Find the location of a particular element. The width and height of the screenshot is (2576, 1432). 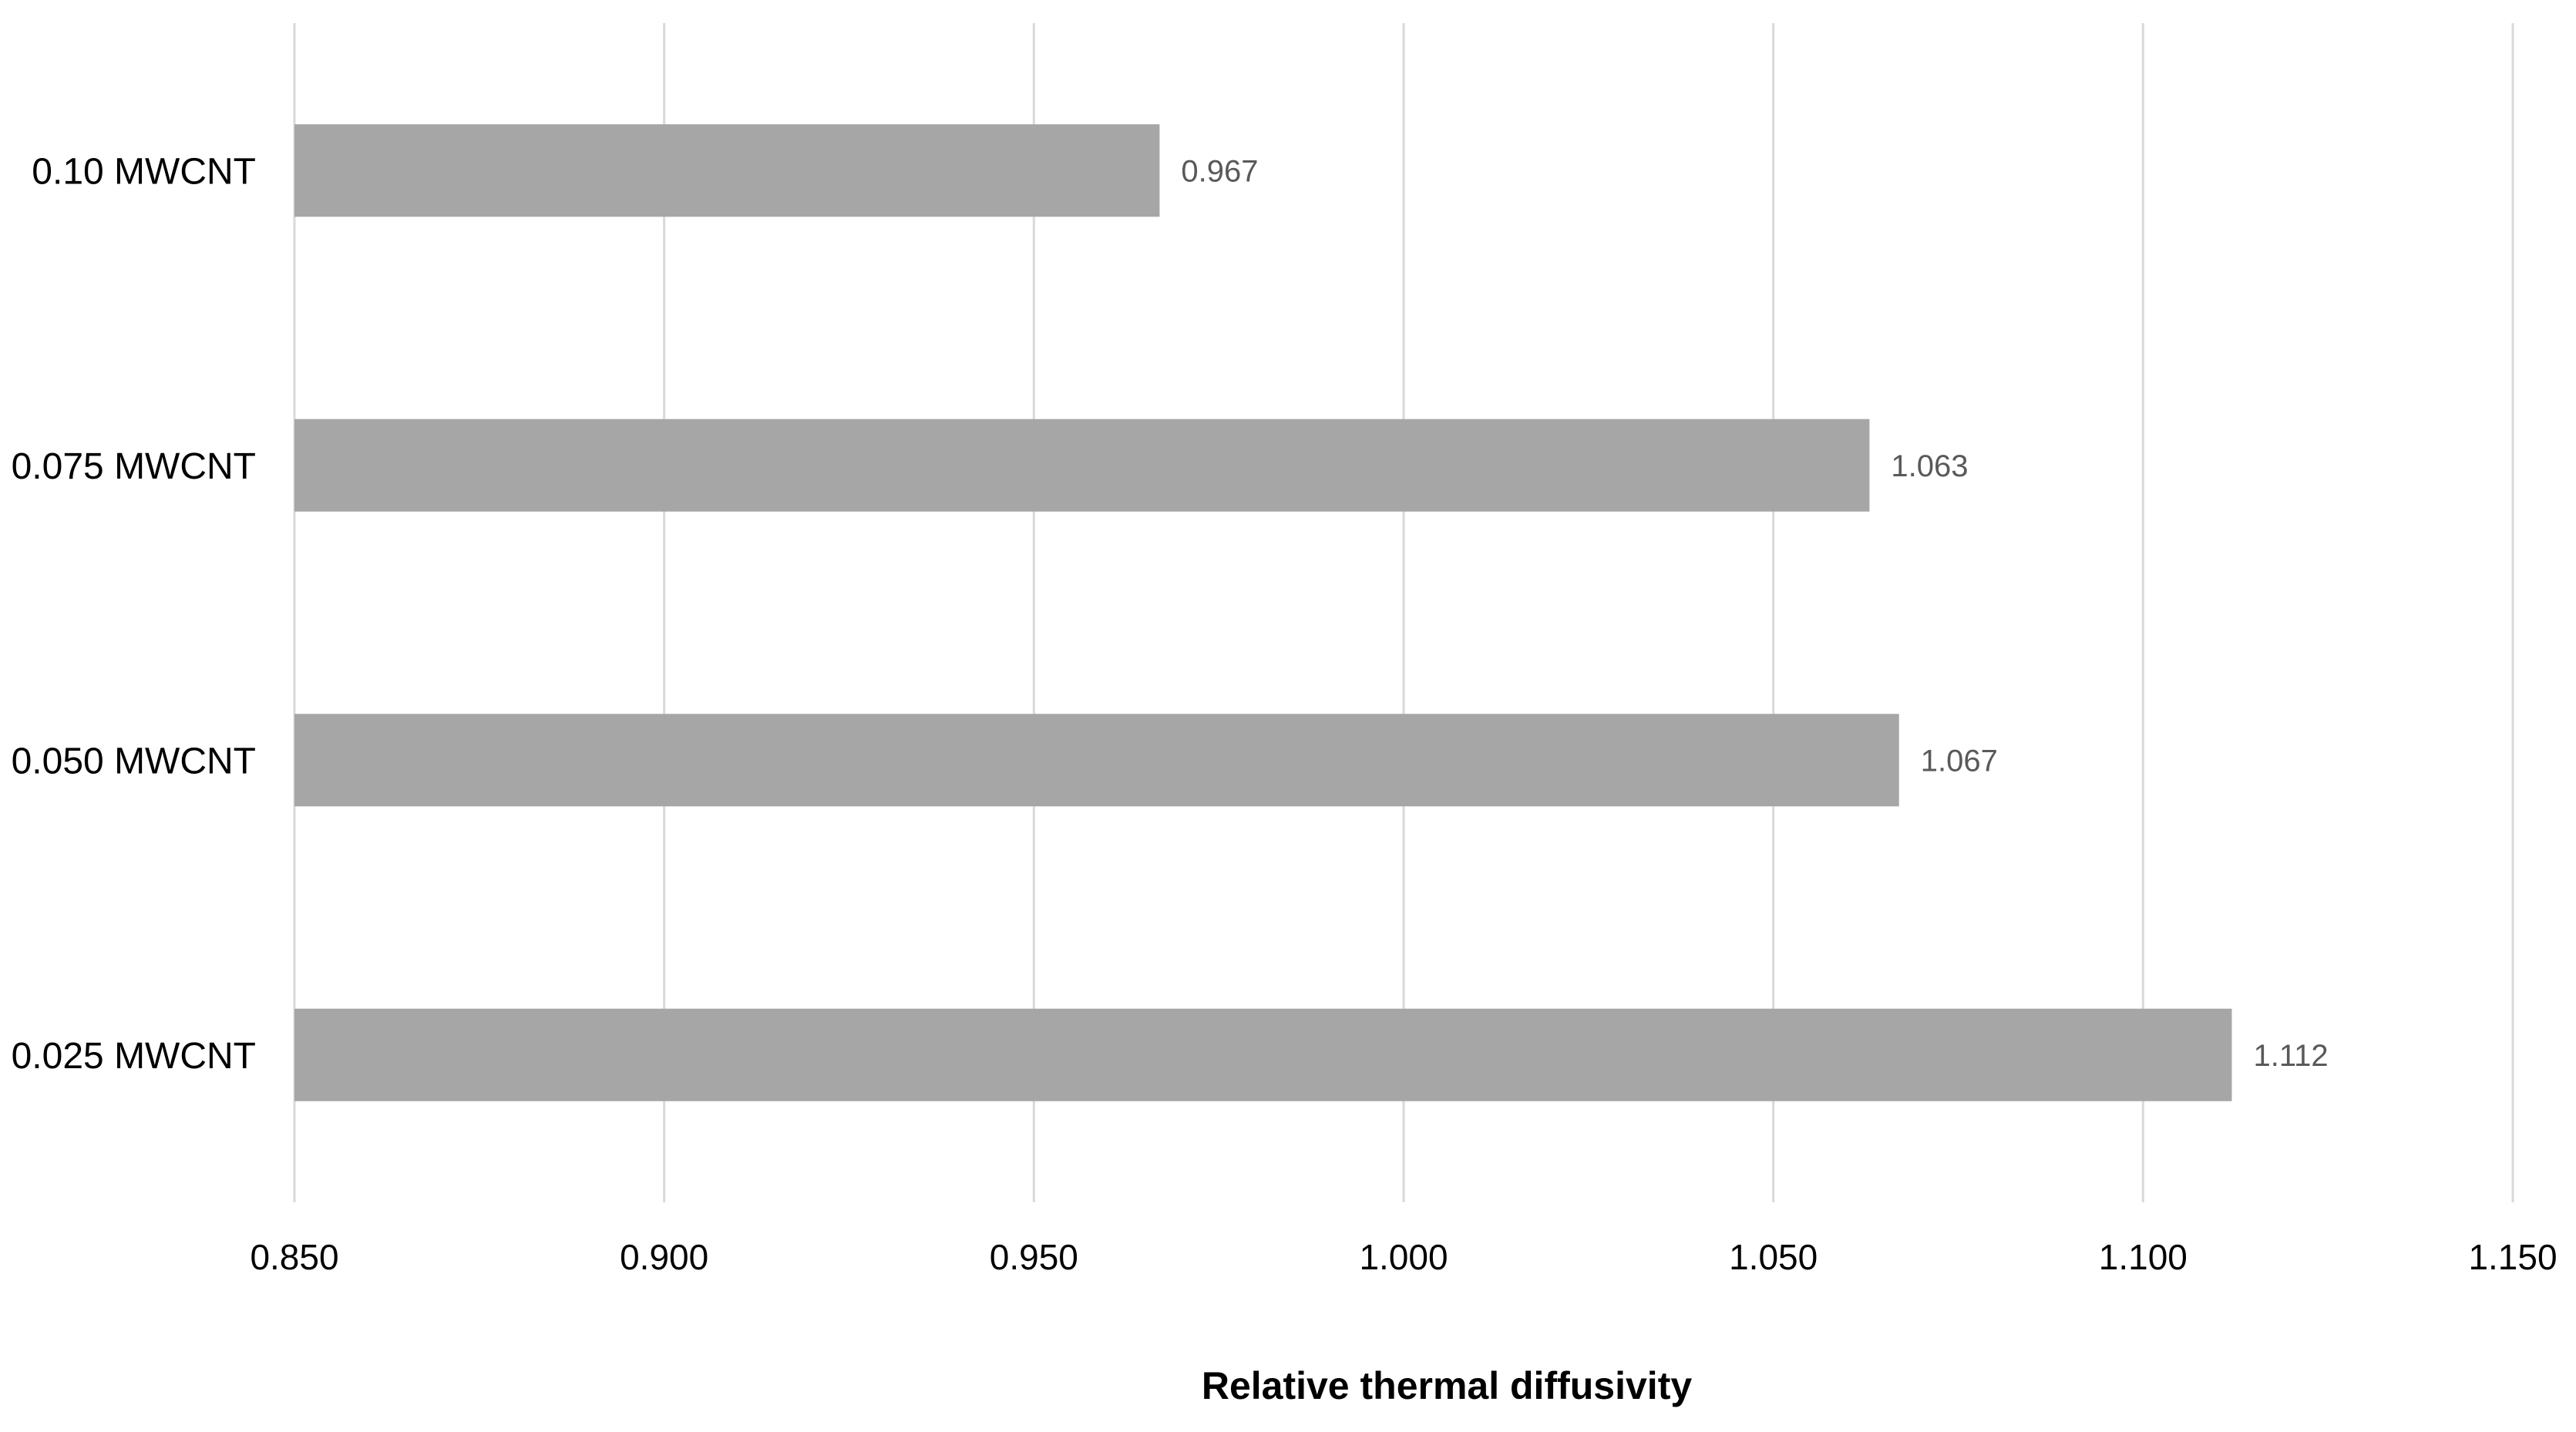

x-tick-label: 1.000 is located at coordinates (1403, 1257).